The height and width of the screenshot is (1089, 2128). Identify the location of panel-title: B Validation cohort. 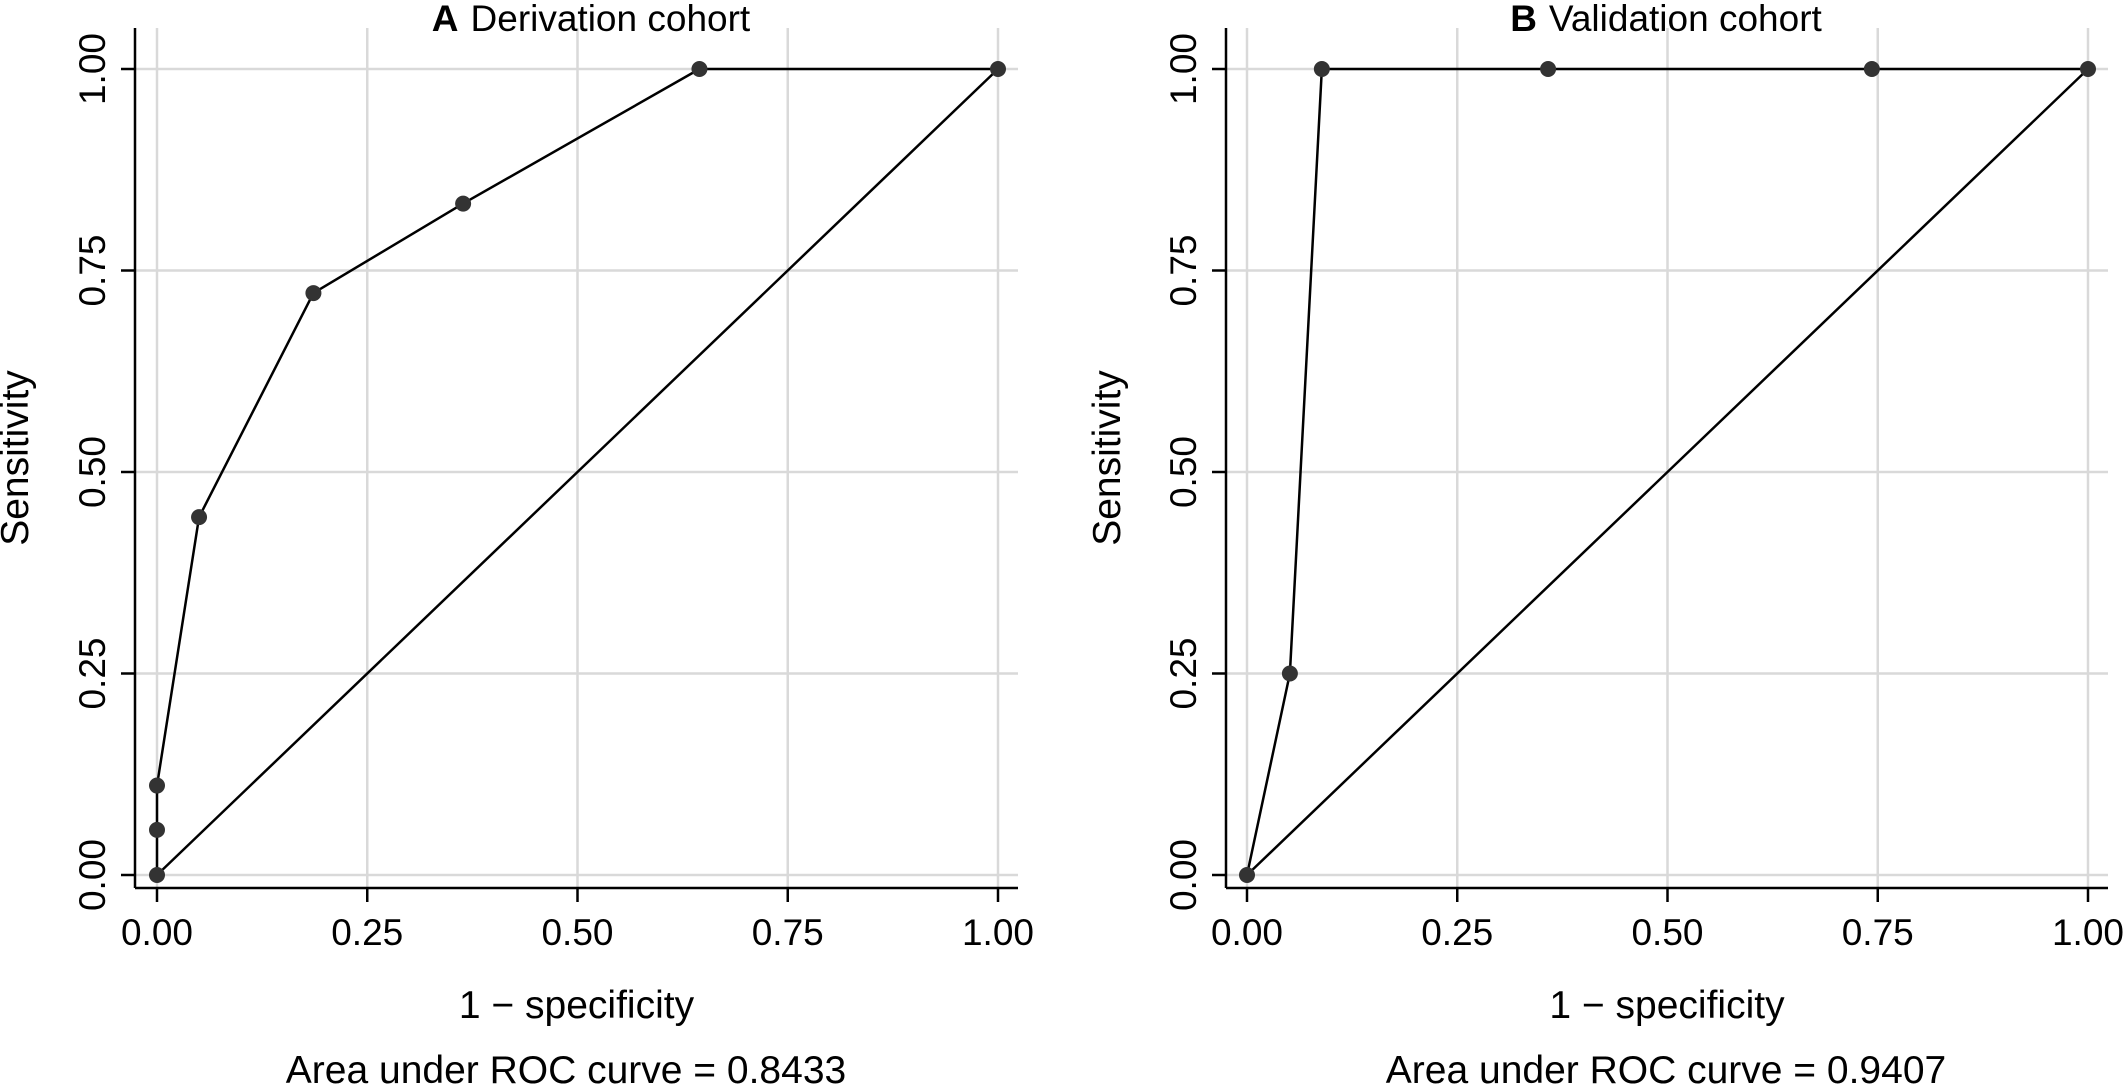
(1666, 19).